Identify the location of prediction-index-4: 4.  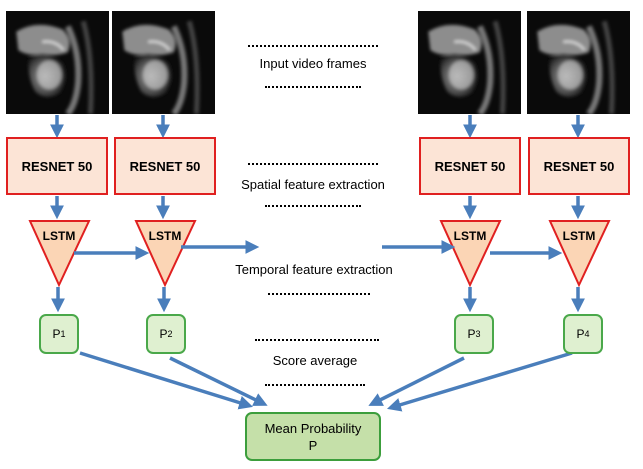
(587, 334).